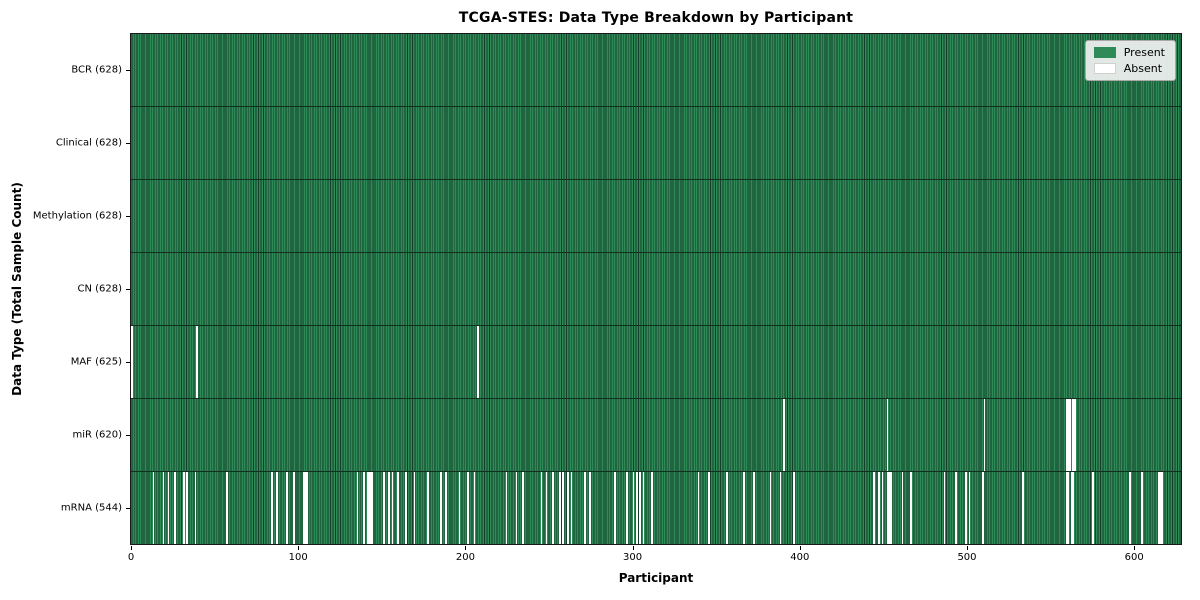 The height and width of the screenshot is (600, 1200). What do you see at coordinates (656, 216) in the screenshot?
I see `heatmap-row-methylation` at bounding box center [656, 216].